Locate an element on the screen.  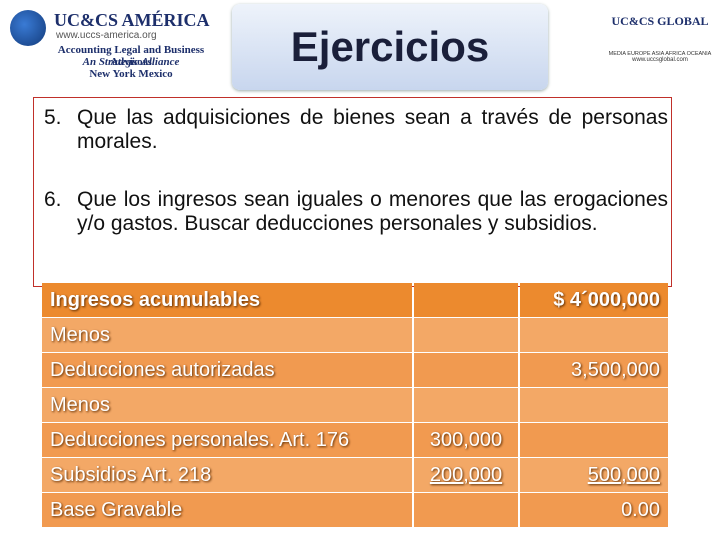
row-amount: 300,000 is located at coordinates (466, 440).